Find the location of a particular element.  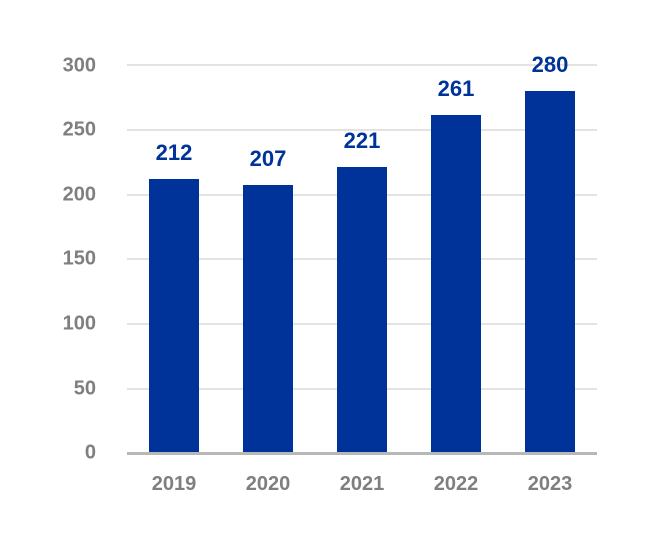

y-tick-label: 200 is located at coordinates (79, 194).